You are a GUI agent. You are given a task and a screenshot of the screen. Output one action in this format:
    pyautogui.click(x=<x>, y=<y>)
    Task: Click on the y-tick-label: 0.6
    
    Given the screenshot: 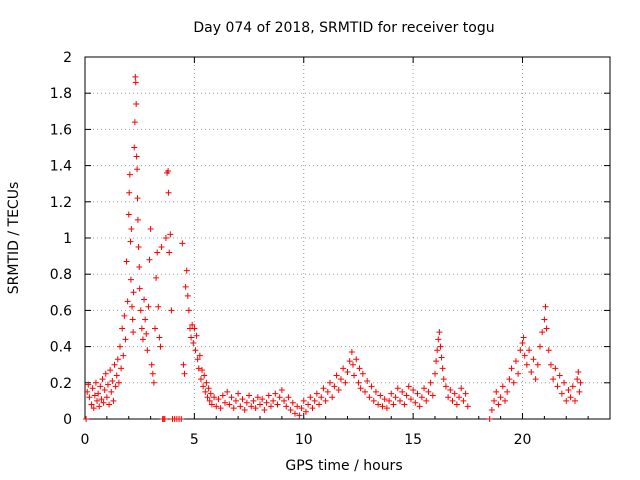 What is the action you would take?
    pyautogui.click(x=61, y=311)
    